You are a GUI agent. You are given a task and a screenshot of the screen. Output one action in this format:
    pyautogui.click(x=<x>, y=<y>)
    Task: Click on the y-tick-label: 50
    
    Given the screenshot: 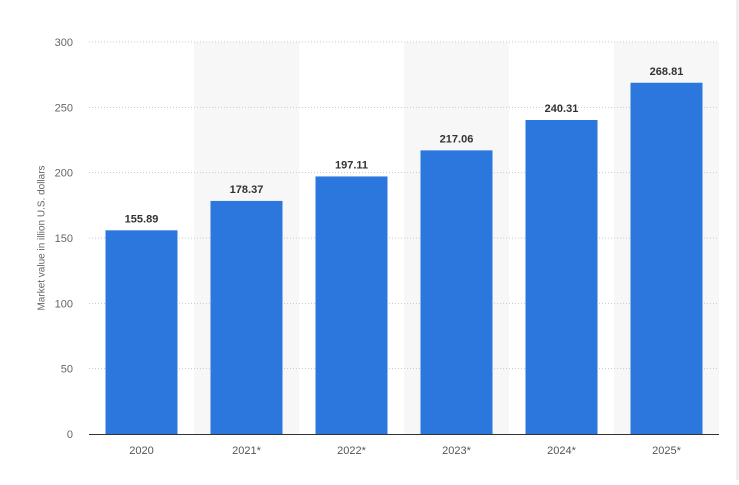 What is the action you would take?
    pyautogui.click(x=67, y=370)
    